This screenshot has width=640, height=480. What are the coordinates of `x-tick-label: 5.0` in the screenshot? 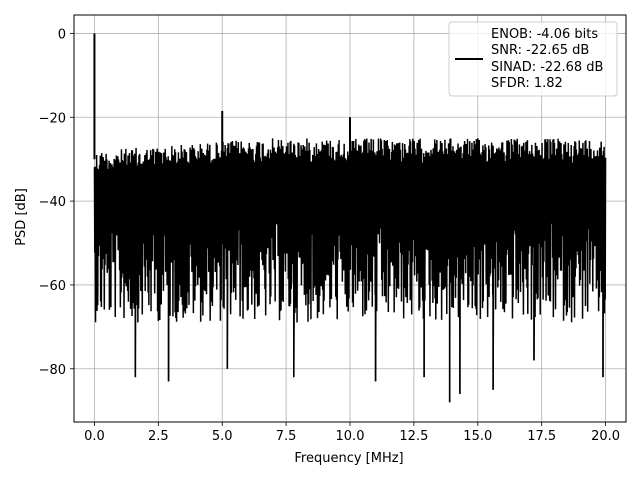 It's located at (222, 436).